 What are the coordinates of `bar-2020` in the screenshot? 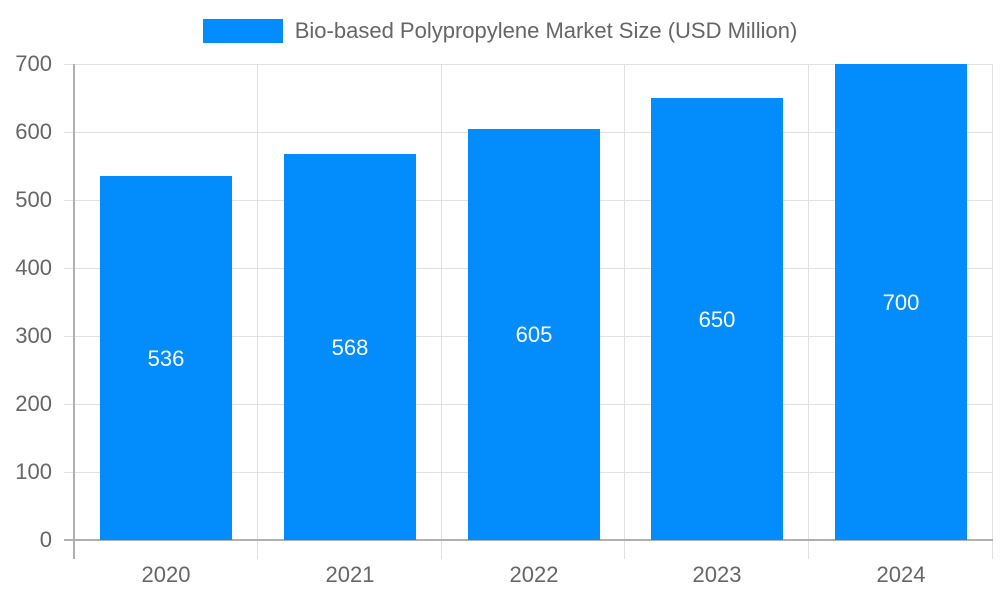 It's located at (166, 358).